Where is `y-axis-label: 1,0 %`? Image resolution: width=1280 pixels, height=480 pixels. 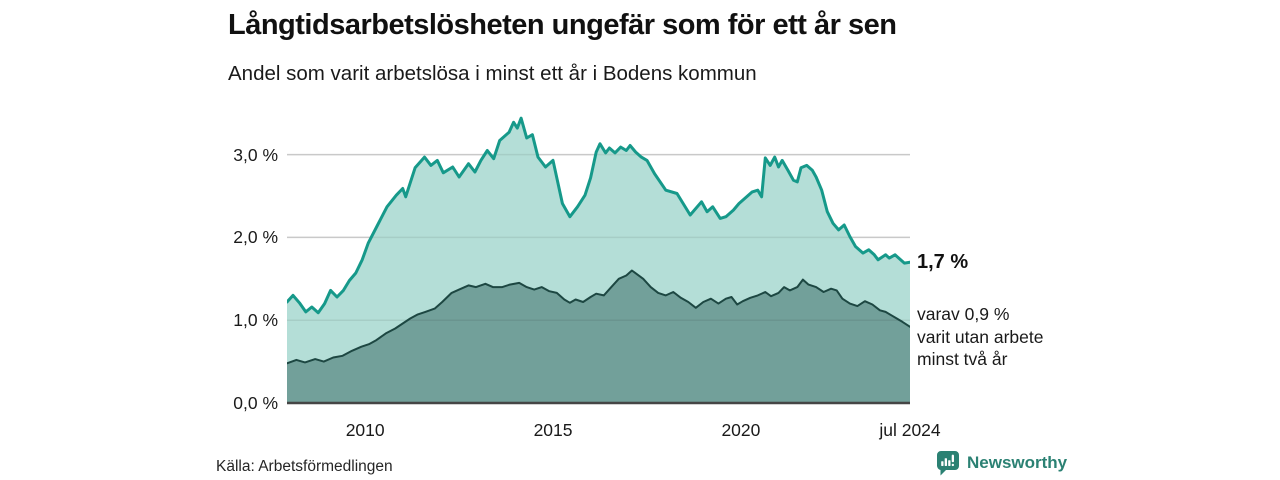 y-axis-label: 1,0 % is located at coordinates (255, 320).